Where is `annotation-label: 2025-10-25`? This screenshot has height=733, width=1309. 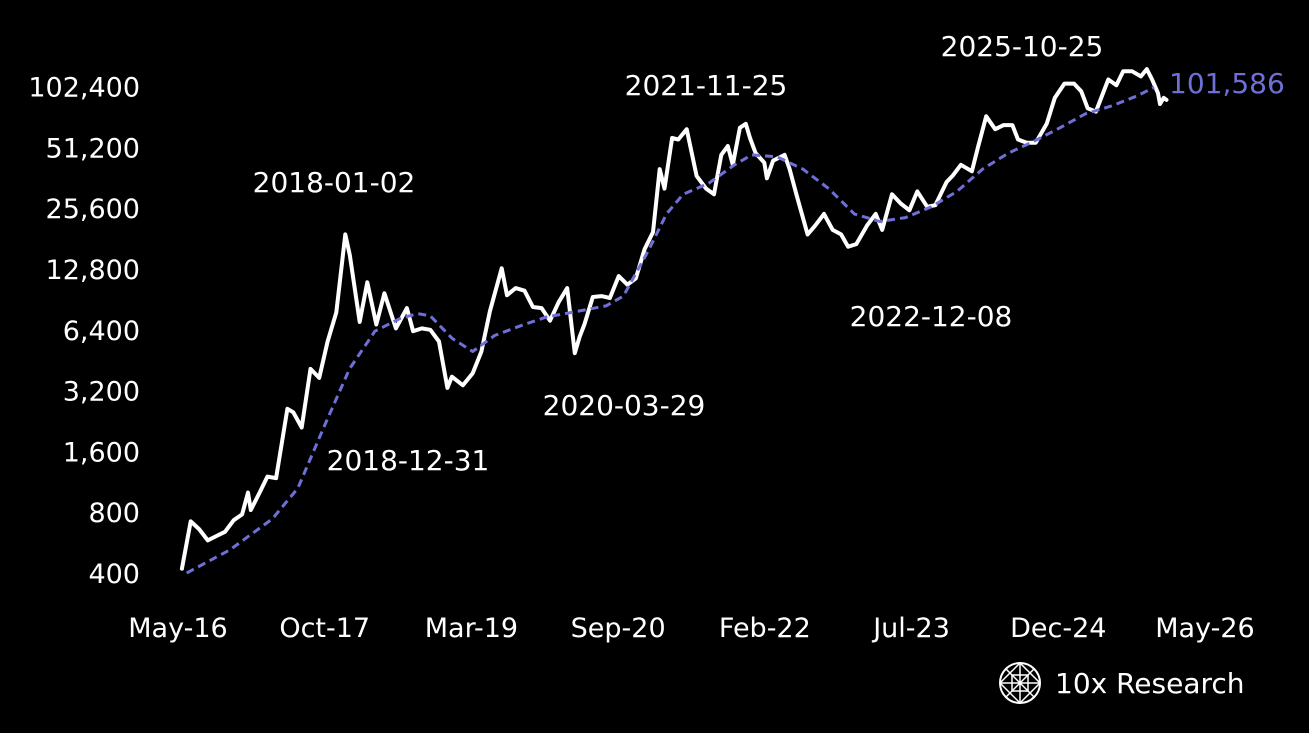
annotation-label: 2025-10-25 is located at coordinates (1022, 46).